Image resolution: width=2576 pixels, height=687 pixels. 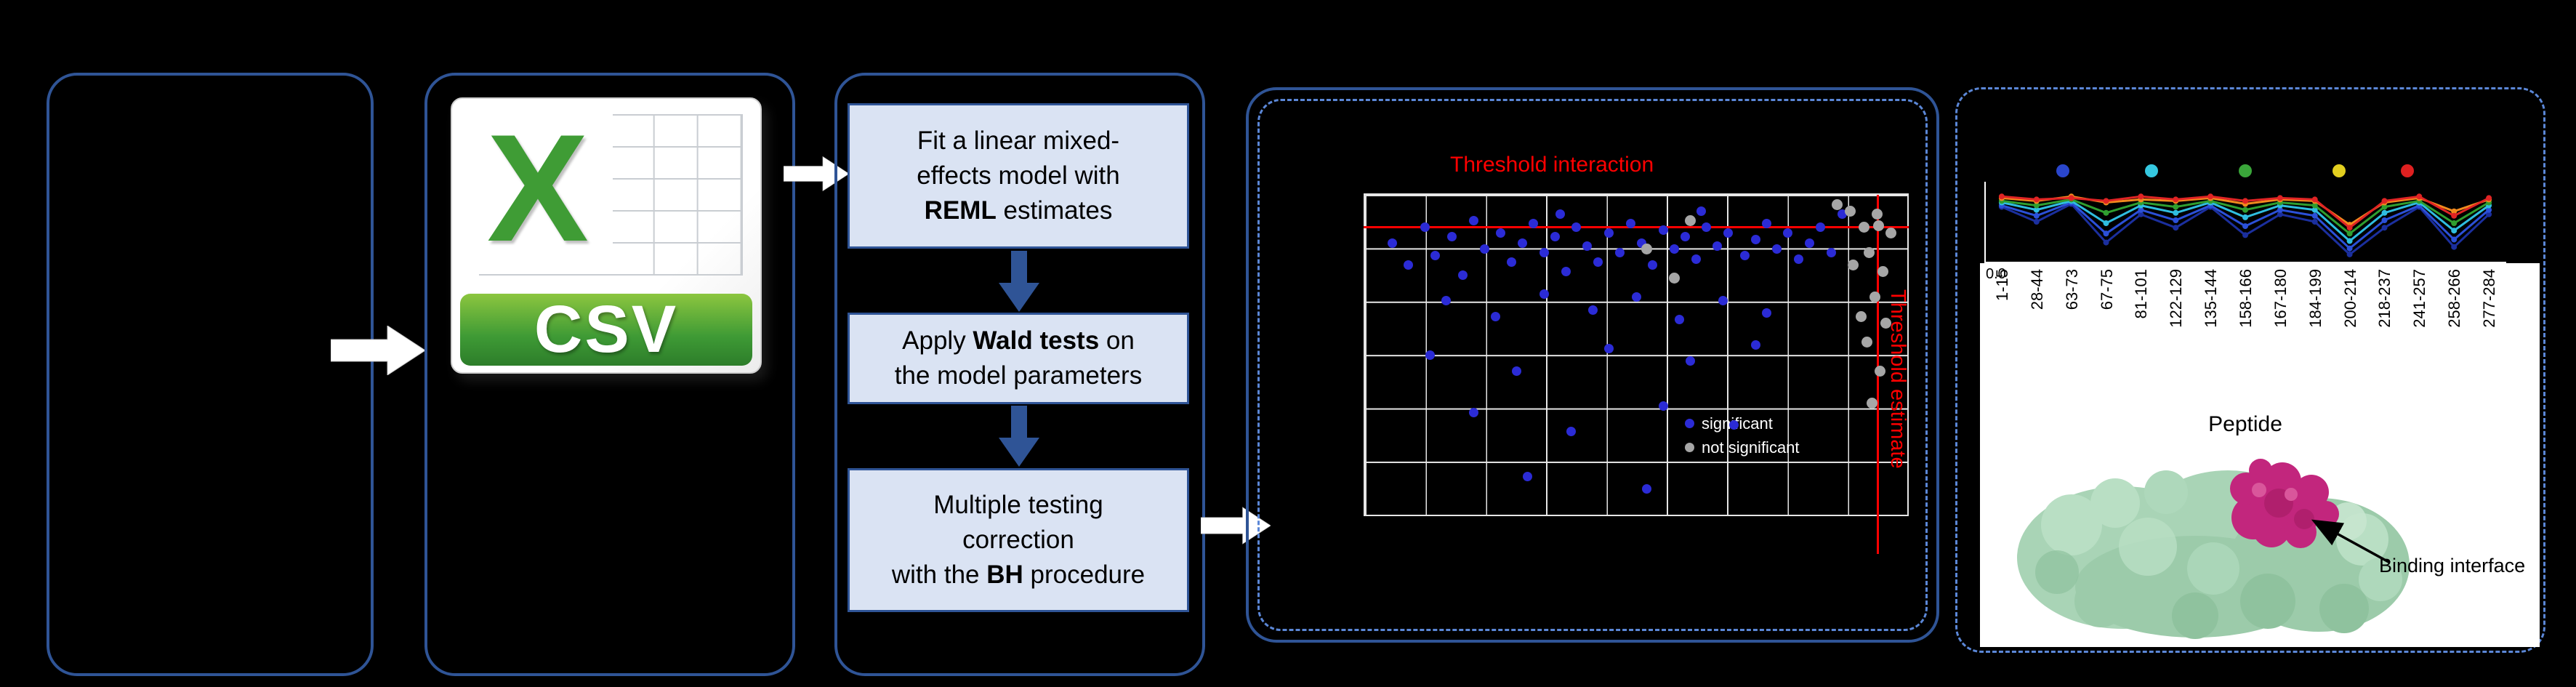 I want to click on uptake-legend-dots, so click(x=2245, y=171).